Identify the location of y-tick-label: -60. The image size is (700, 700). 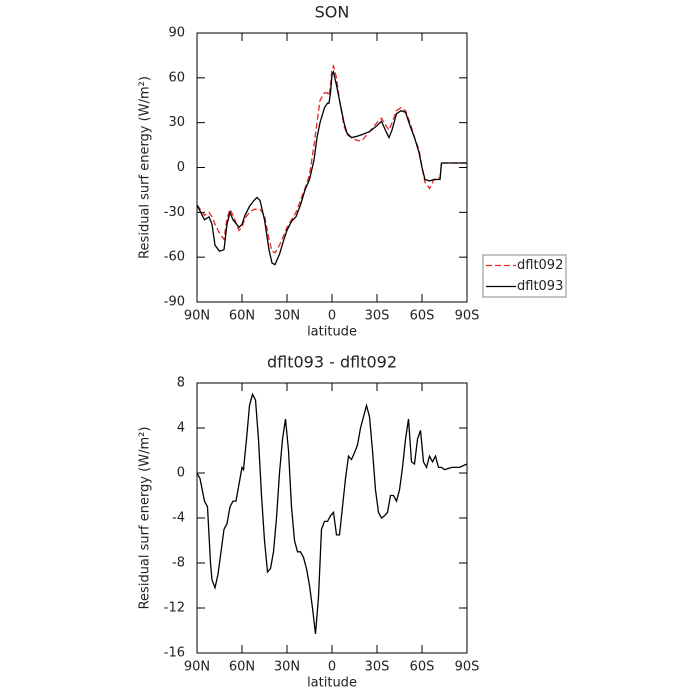
(174, 257).